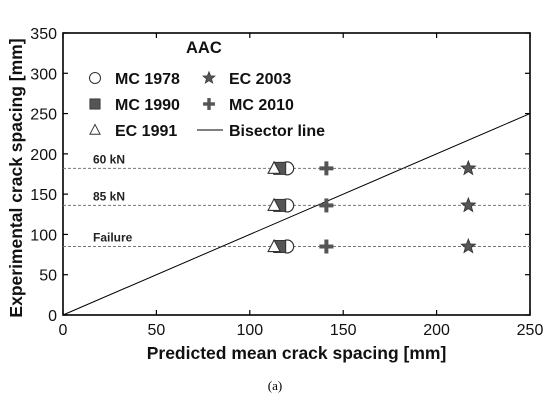  Describe the element at coordinates (48, 276) in the screenshot. I see `y-tick-label: 50` at that location.